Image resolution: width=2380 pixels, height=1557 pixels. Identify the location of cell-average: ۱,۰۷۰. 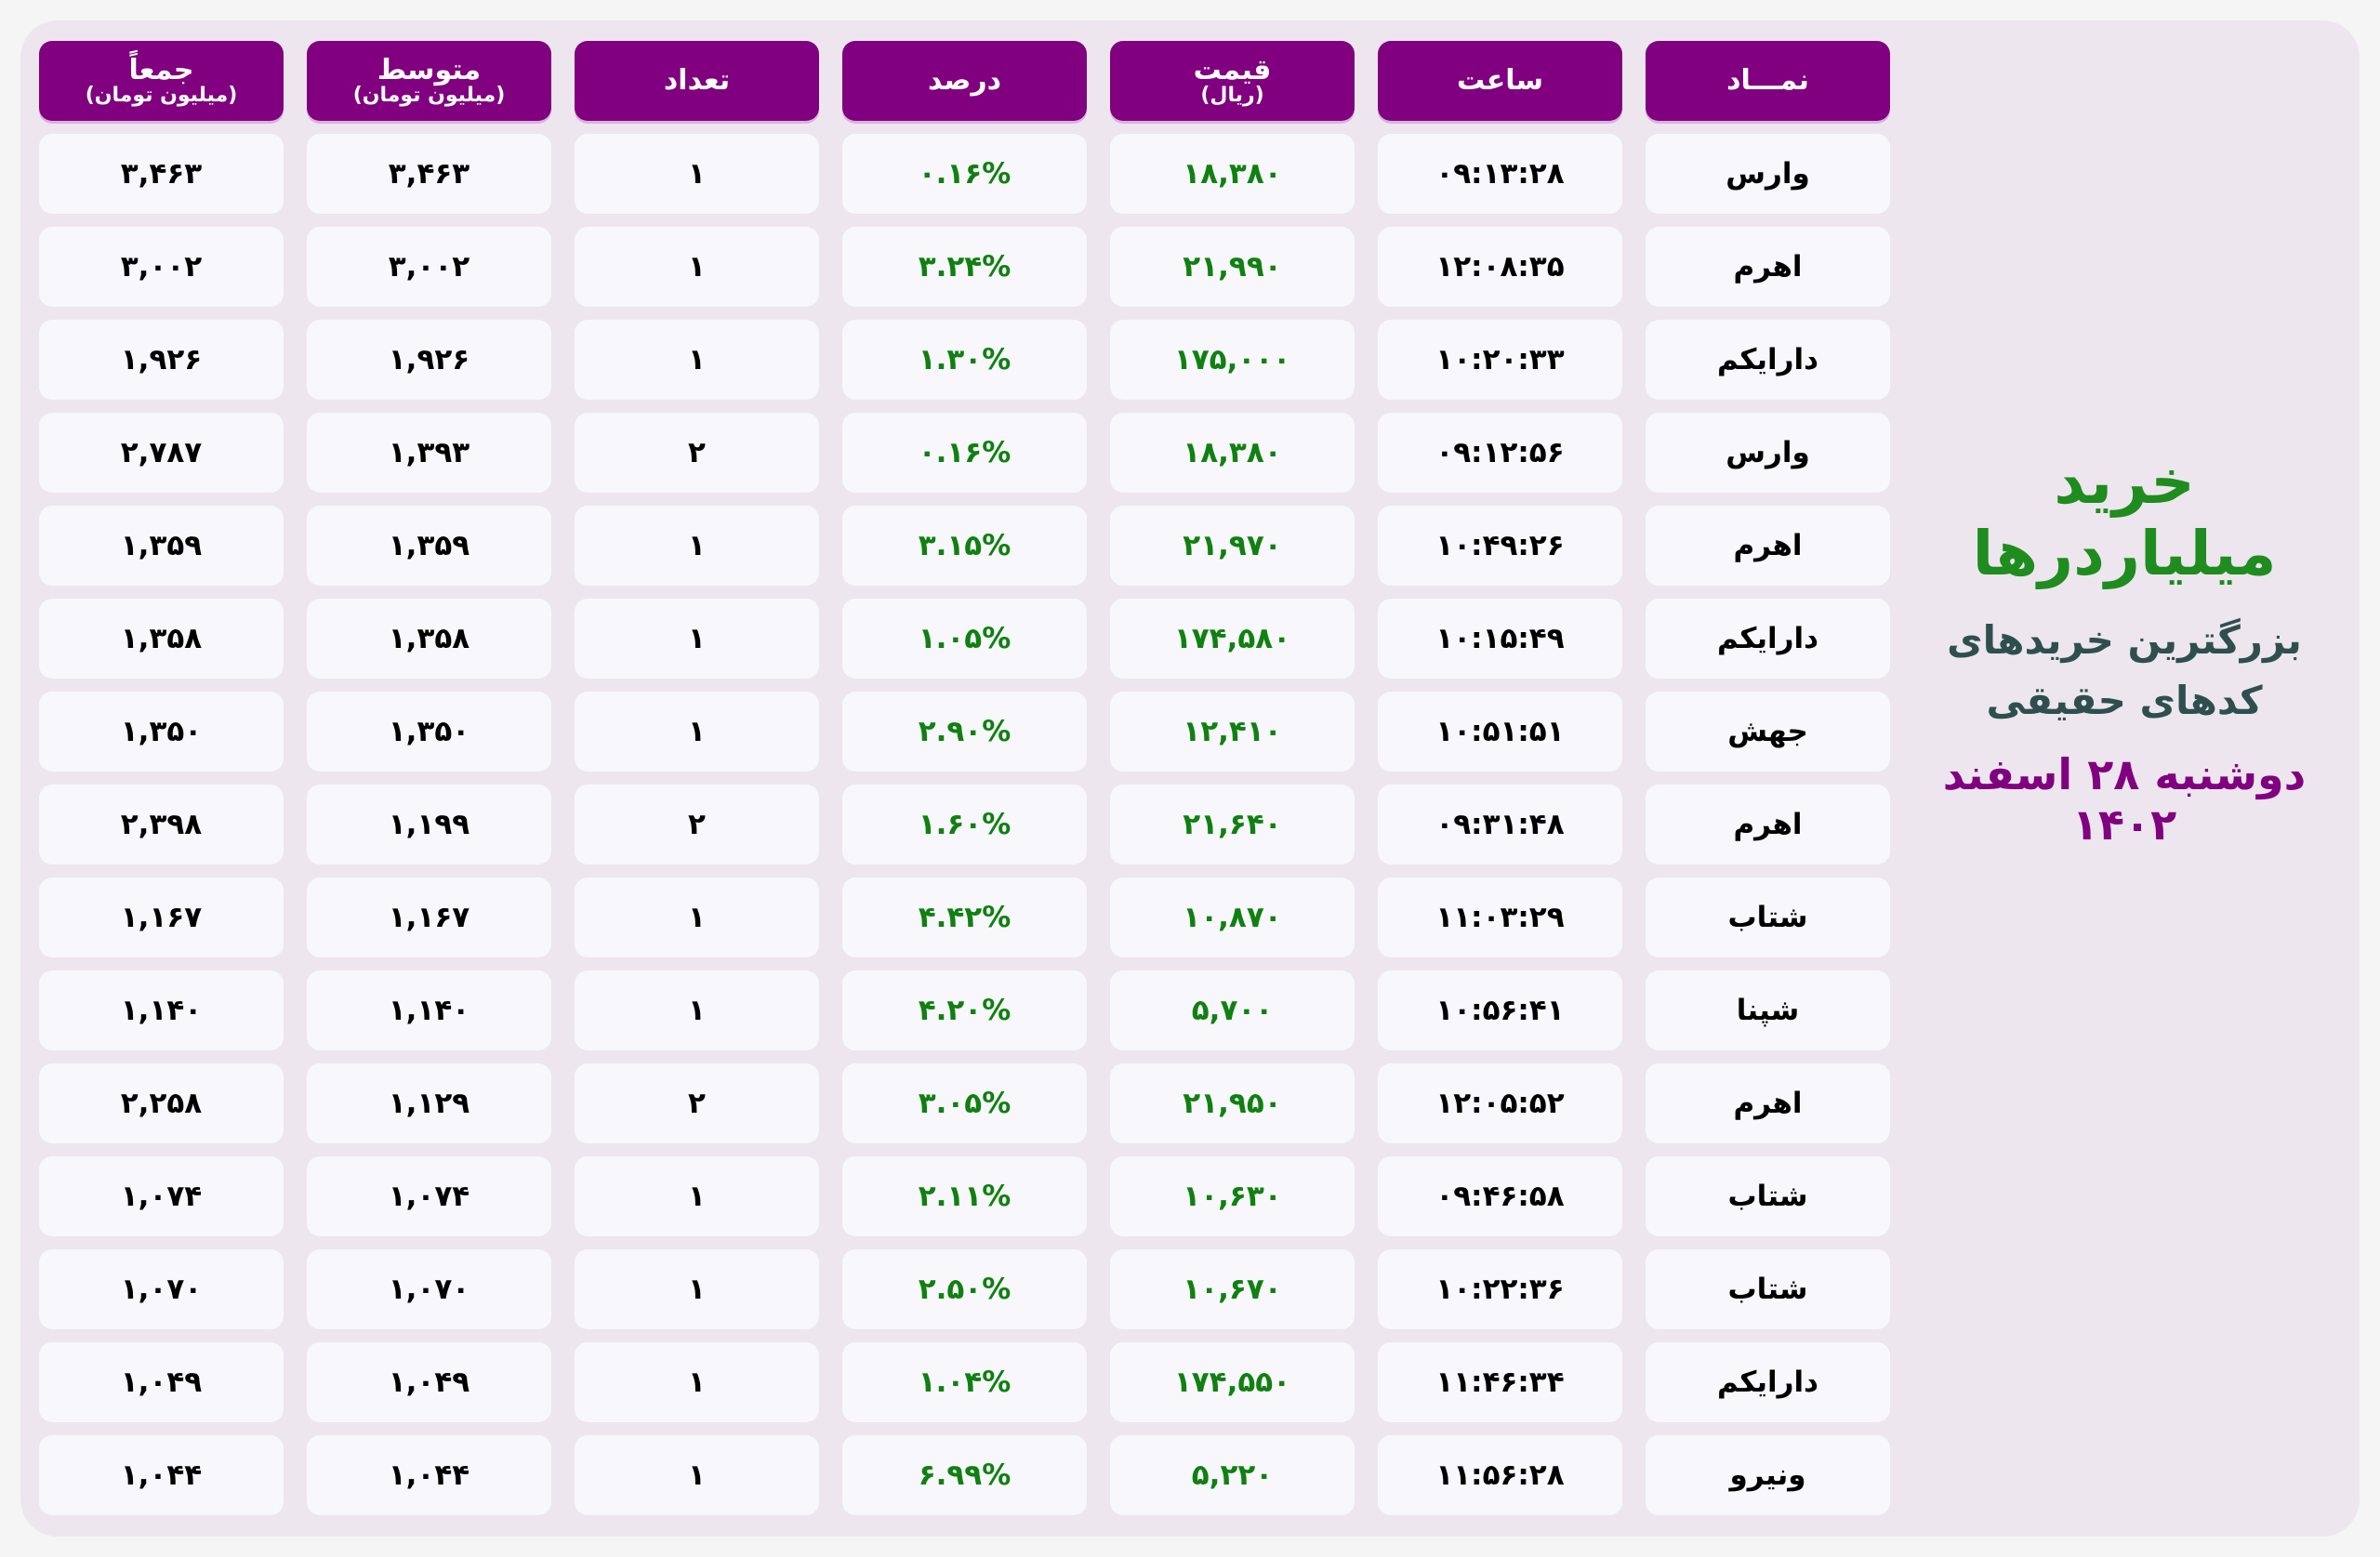
(429, 1289).